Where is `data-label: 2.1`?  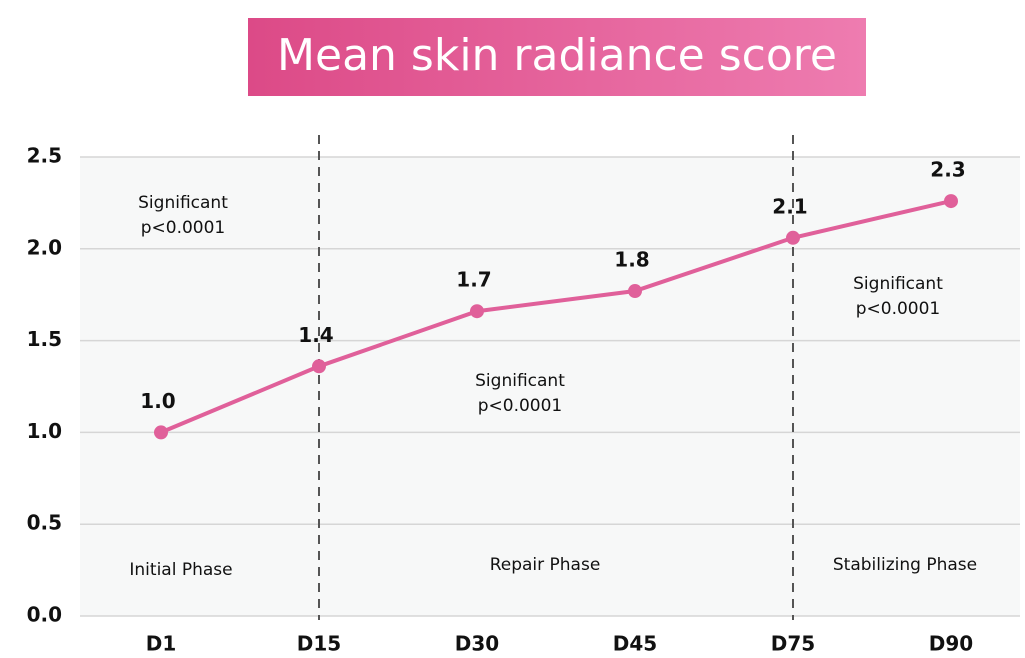 data-label: 2.1 is located at coordinates (789, 206).